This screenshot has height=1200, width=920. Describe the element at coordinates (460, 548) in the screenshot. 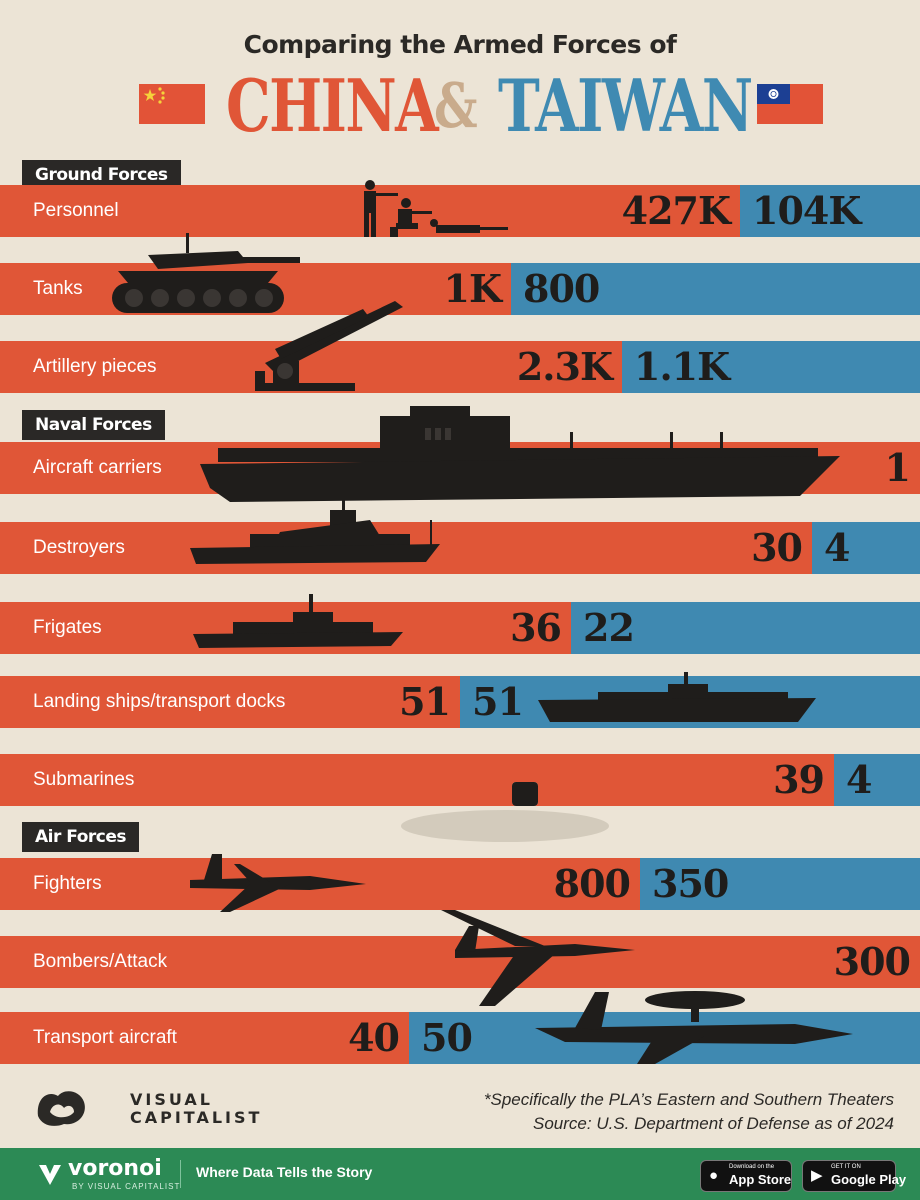

I see `bar-row-destroyers: Destroyers 30 4` at that location.